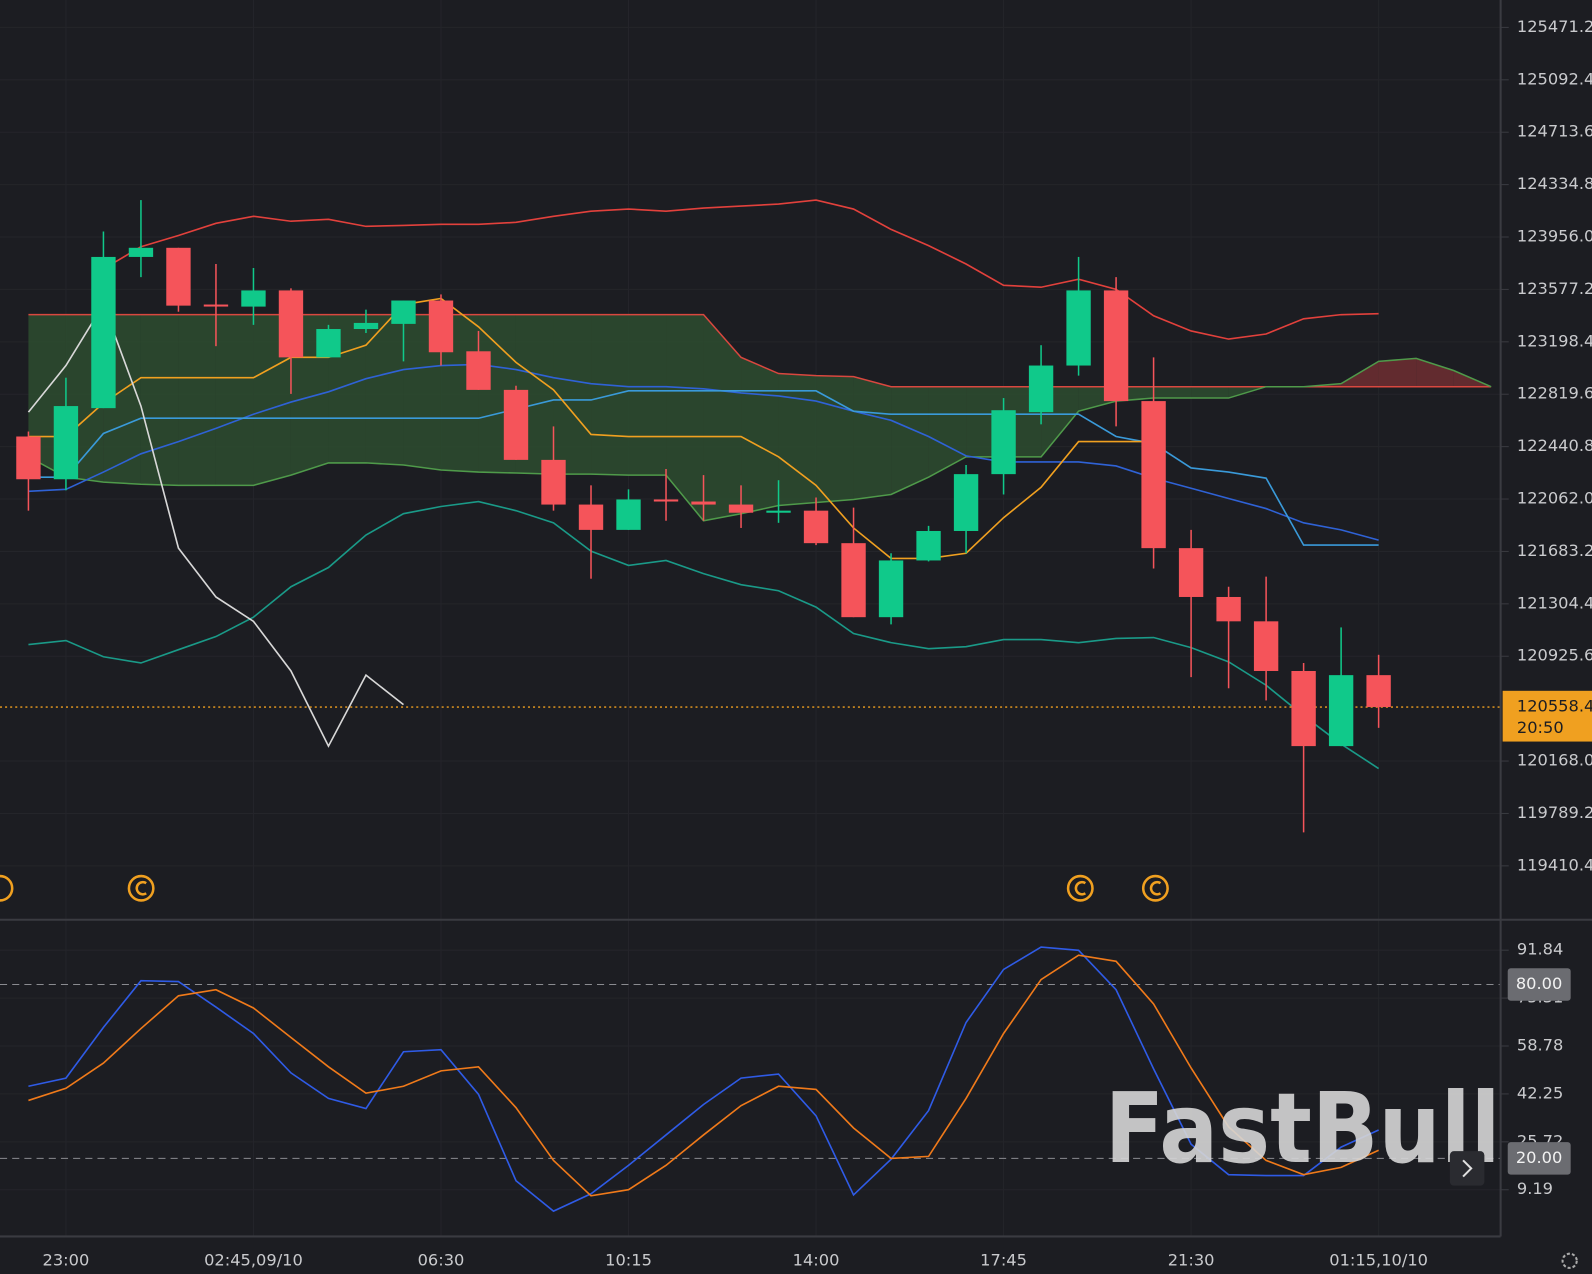 Image resolution: width=1592 pixels, height=1274 pixels. What do you see at coordinates (628, 1259) in the screenshot?
I see `x-tick-label: 10:15` at bounding box center [628, 1259].